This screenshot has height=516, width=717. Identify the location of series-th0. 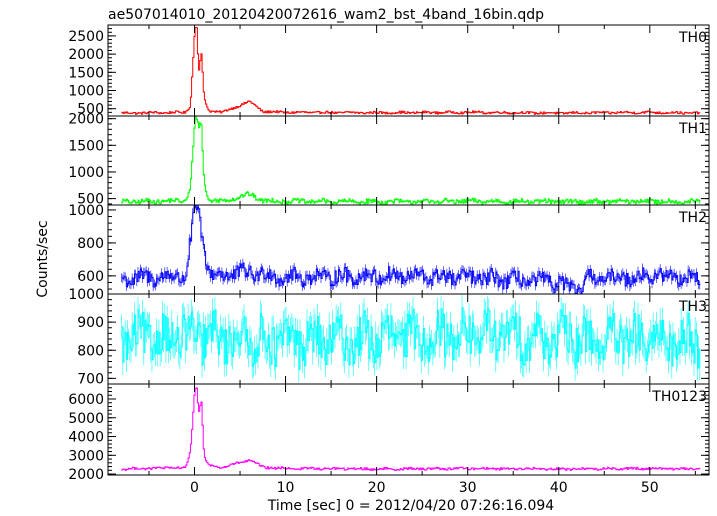
(411, 71).